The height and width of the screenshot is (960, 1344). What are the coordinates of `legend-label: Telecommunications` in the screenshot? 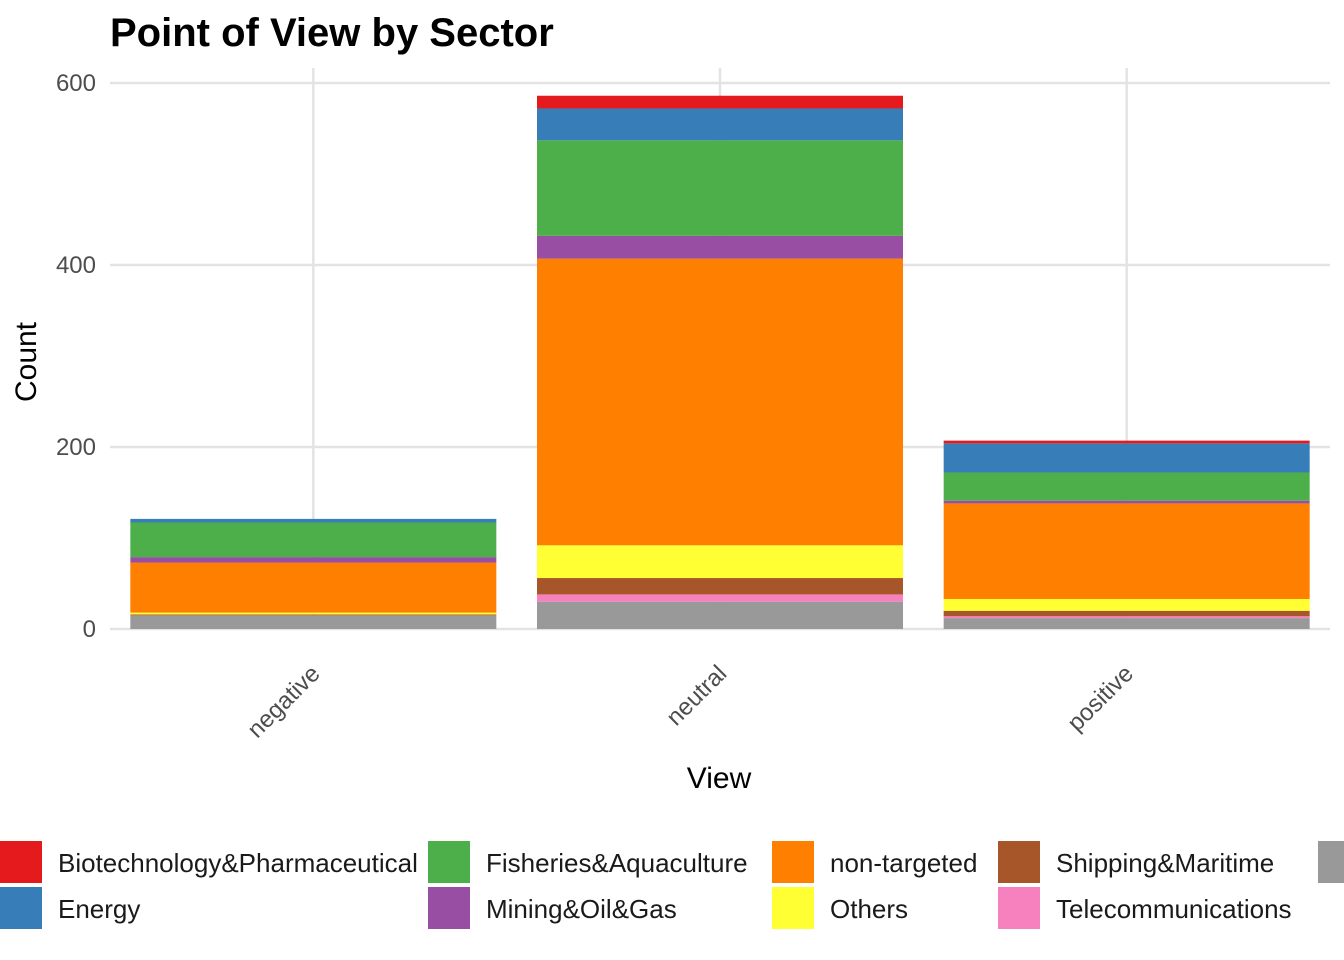 It's located at (1174, 909).